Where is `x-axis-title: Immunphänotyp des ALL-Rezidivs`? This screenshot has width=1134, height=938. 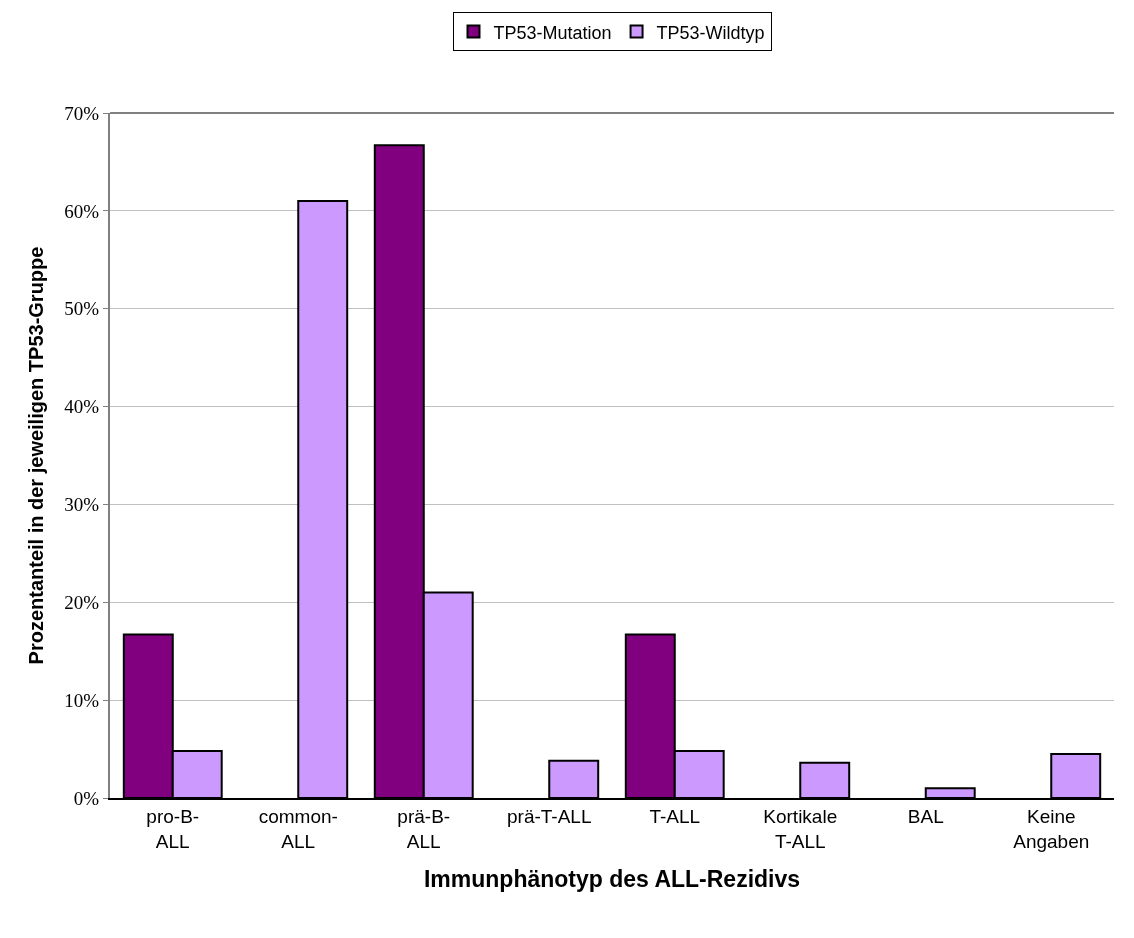
x-axis-title: Immunphänotyp des ALL-Rezidivs is located at coordinates (612, 878).